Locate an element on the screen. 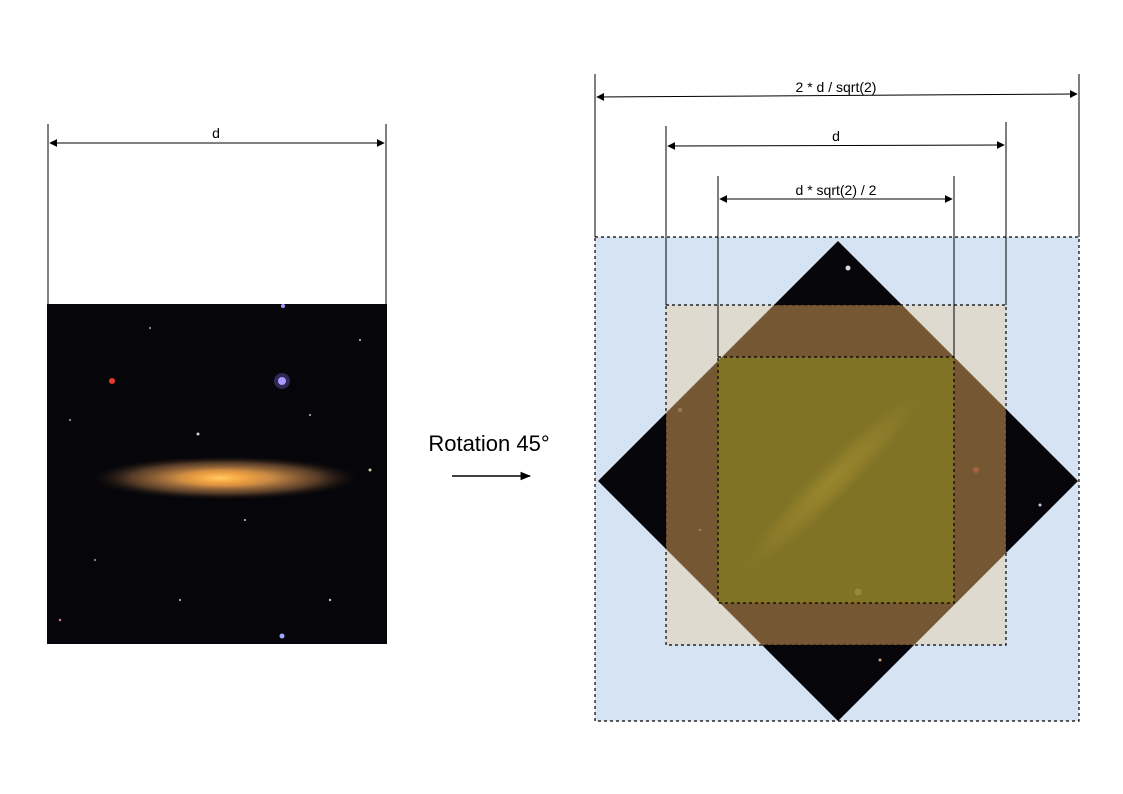 The image size is (1123, 794). left-dimension-label: d is located at coordinates (216, 133).